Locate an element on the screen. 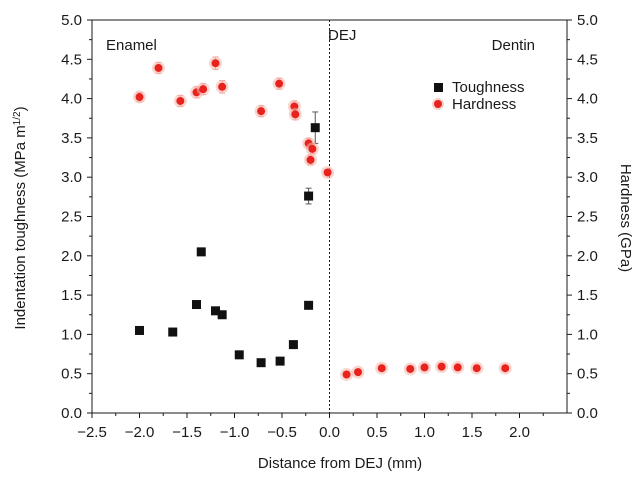 The height and width of the screenshot is (485, 637). x-tick-label: −2.5 is located at coordinates (92, 432).